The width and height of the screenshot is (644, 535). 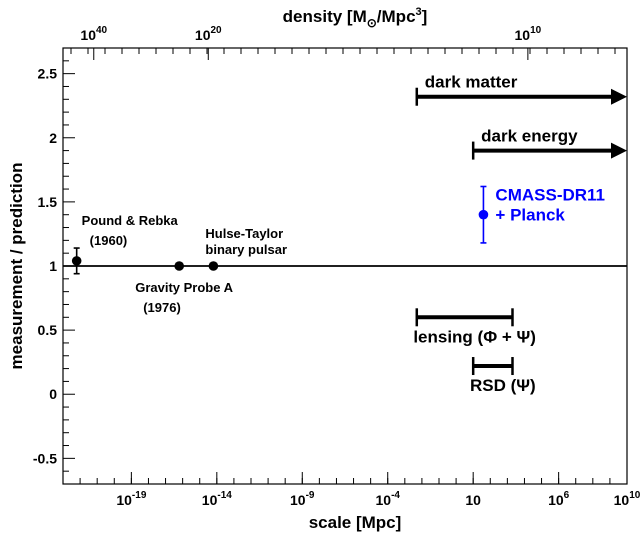 What do you see at coordinates (530, 215) in the screenshot?
I see `point-label: + Planck` at bounding box center [530, 215].